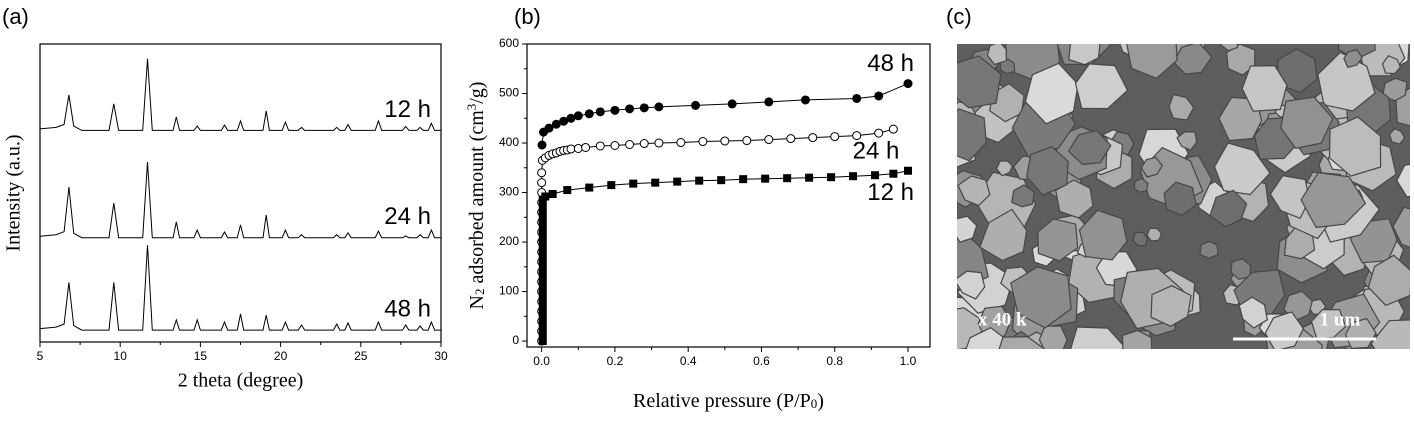 This screenshot has height=421, width=1414. What do you see at coordinates (890, 192) in the screenshot?
I see `series-label: 12 h` at bounding box center [890, 192].